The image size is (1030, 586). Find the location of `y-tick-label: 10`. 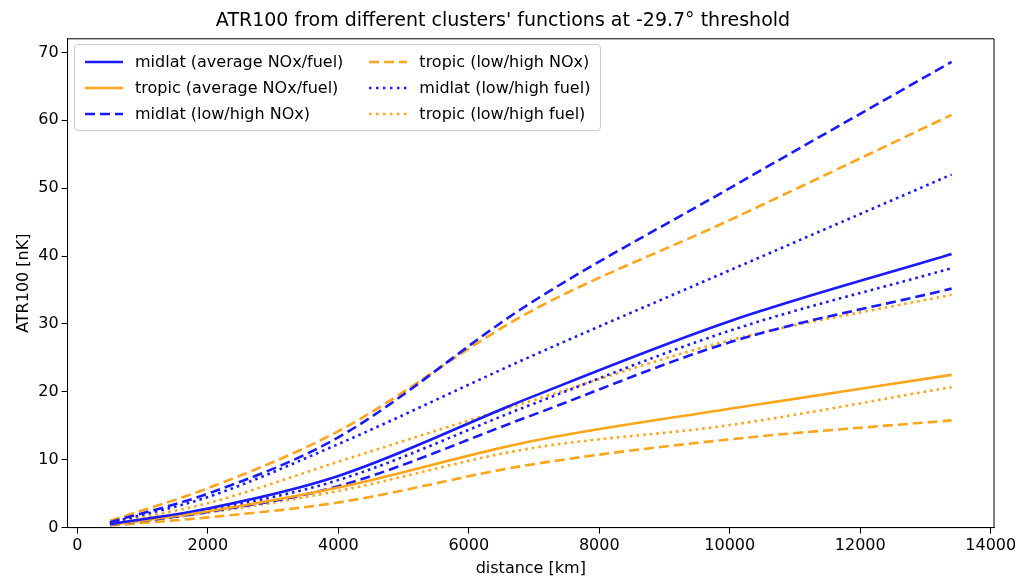

y-tick-label: 10 is located at coordinates (48, 458).